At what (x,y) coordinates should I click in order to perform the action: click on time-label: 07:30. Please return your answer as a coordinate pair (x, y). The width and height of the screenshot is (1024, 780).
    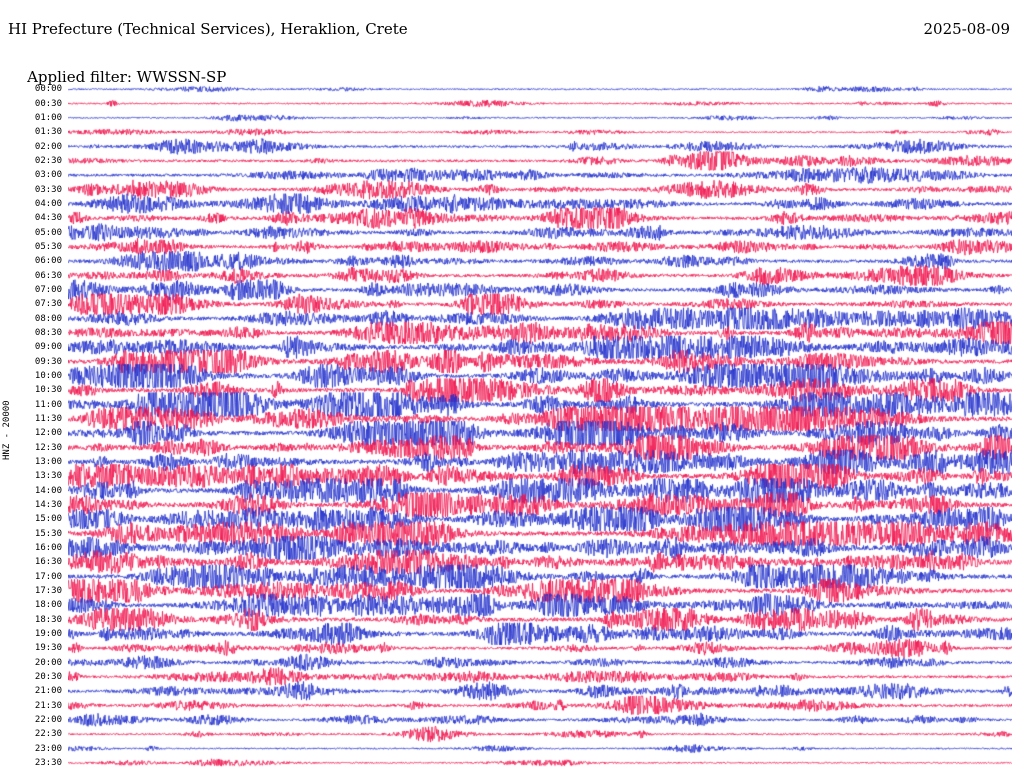
    Looking at the image, I should click on (48, 304).